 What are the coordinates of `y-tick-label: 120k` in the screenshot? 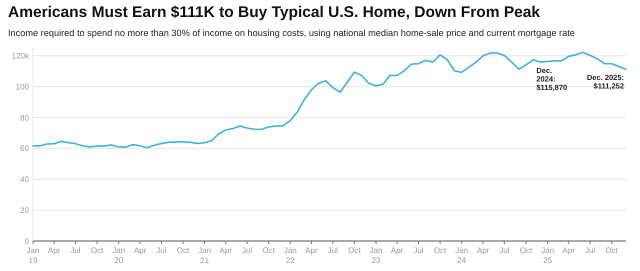 It's located at (21, 56).